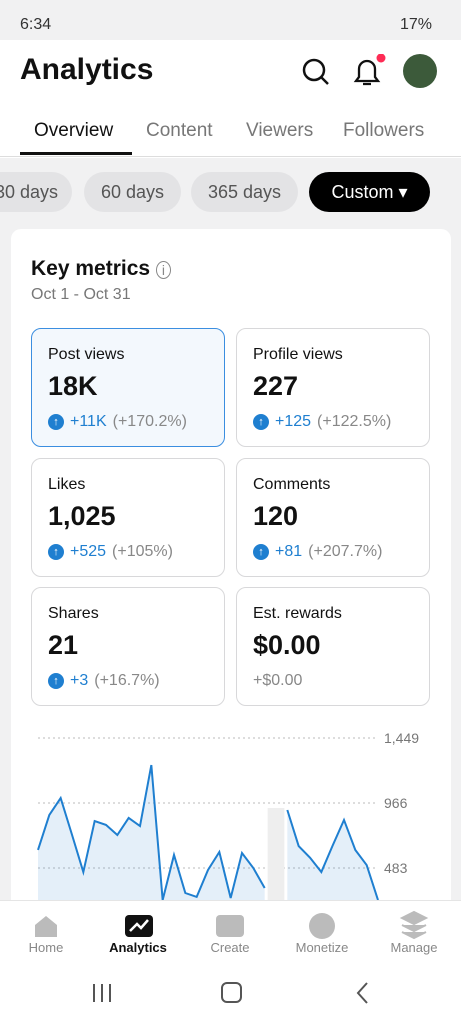 This screenshot has height=1024, width=461. What do you see at coordinates (244, 192) in the screenshot?
I see `chip: 365 days` at bounding box center [244, 192].